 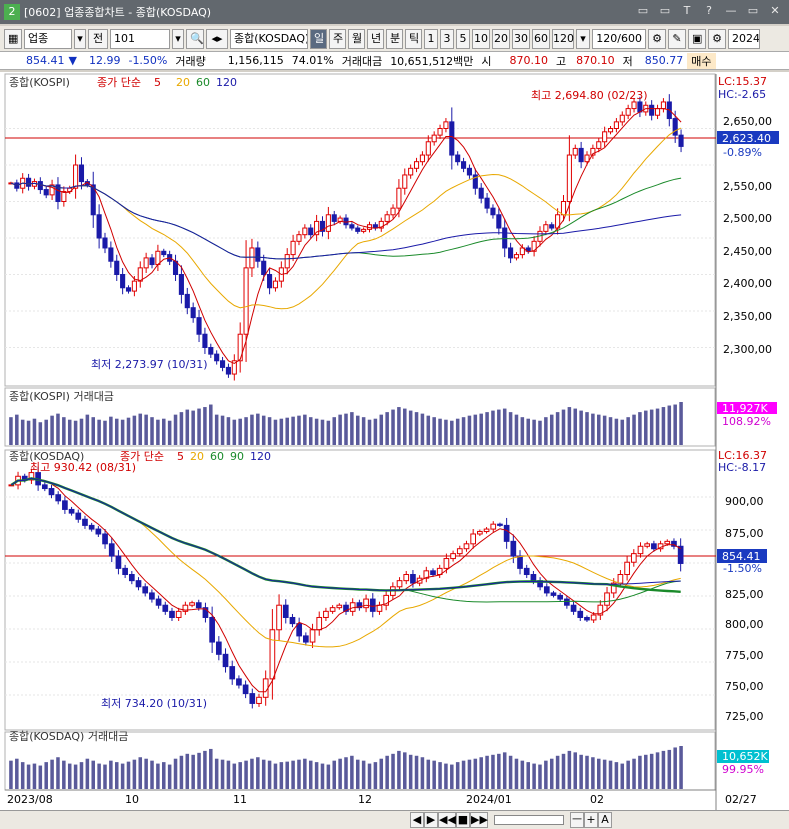 I want to click on kosdaq-ma120-label: 120, so click(x=260, y=456).